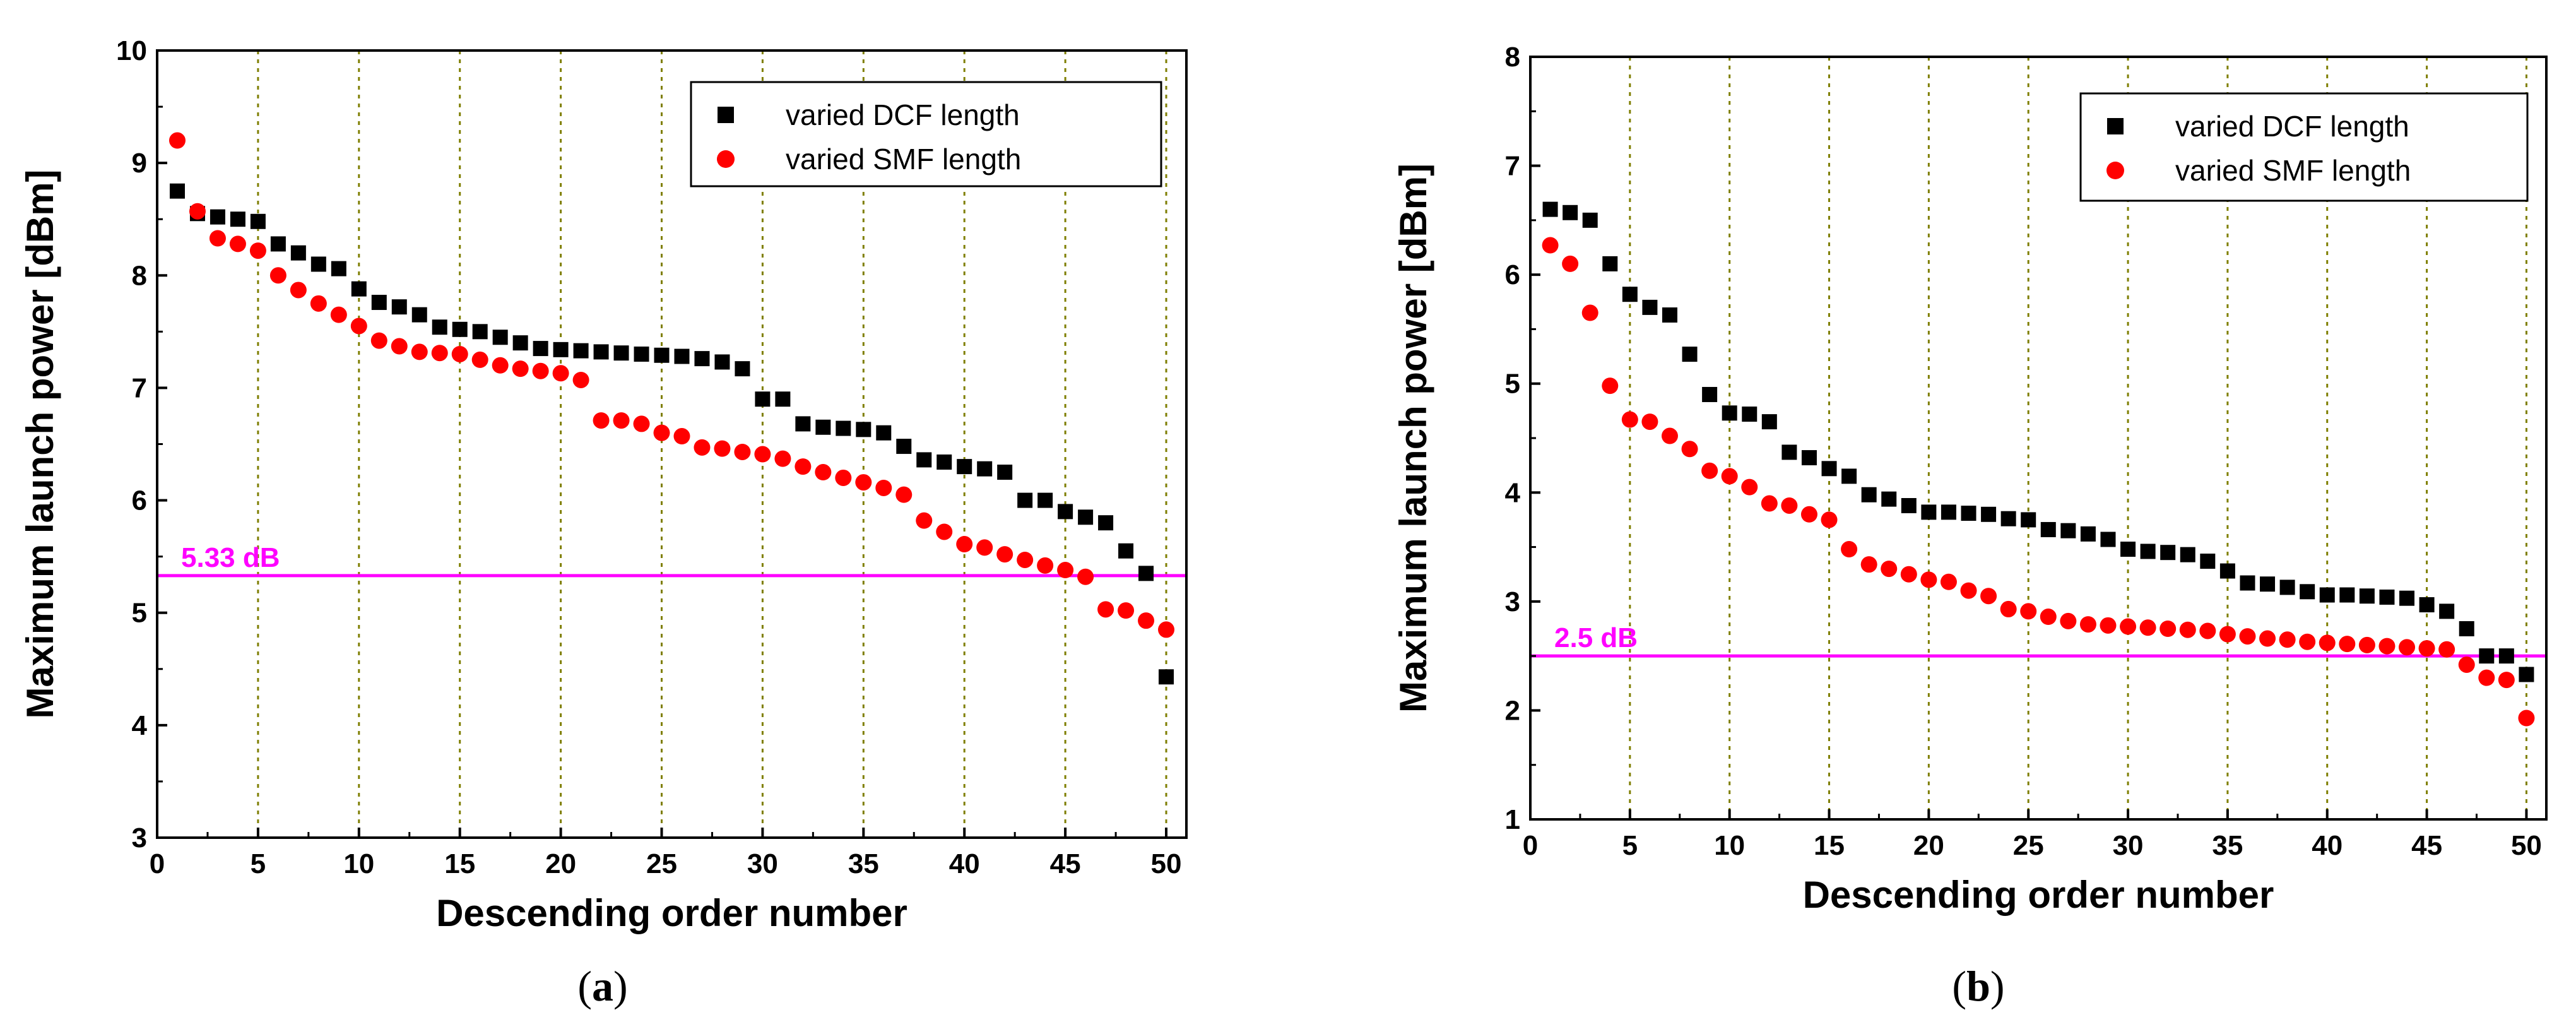 The height and width of the screenshot is (1022, 2576). I want to click on caption-letter: a, so click(603, 986).